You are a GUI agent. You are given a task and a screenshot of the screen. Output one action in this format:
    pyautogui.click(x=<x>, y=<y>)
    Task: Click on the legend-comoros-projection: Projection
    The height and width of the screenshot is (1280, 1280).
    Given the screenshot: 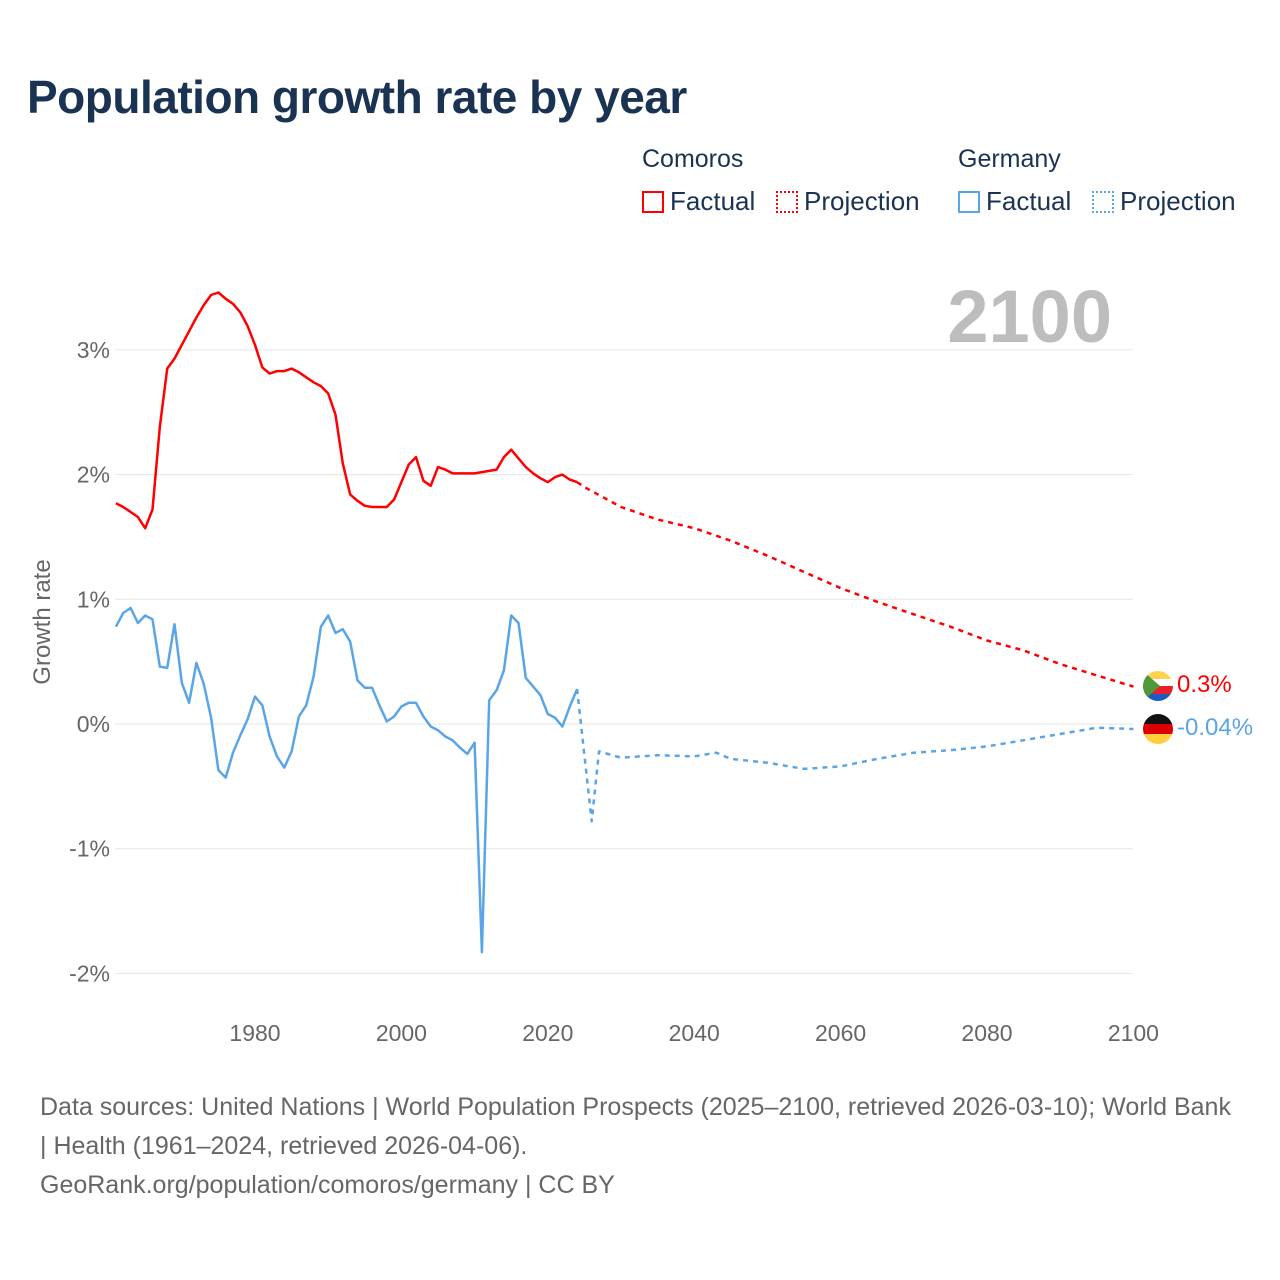 What is the action you would take?
    pyautogui.click(x=848, y=201)
    